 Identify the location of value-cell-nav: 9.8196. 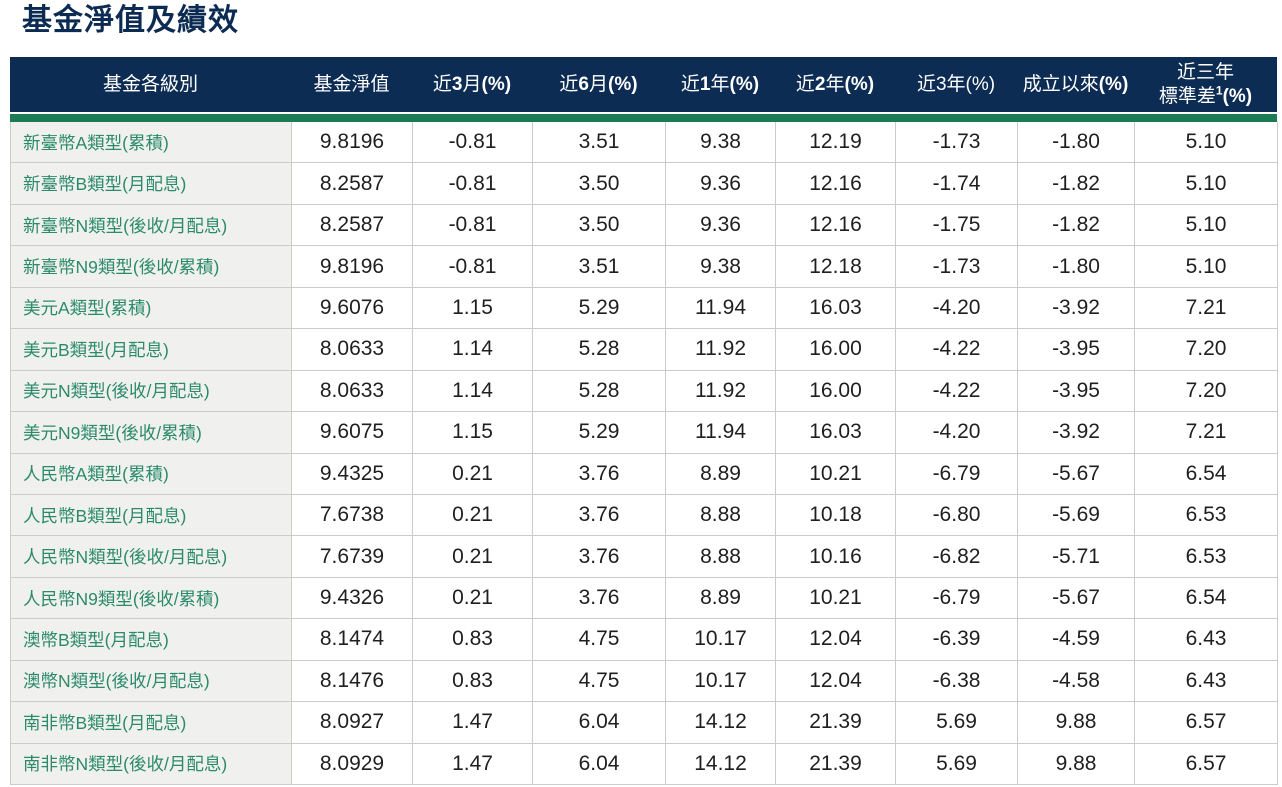
(352, 267).